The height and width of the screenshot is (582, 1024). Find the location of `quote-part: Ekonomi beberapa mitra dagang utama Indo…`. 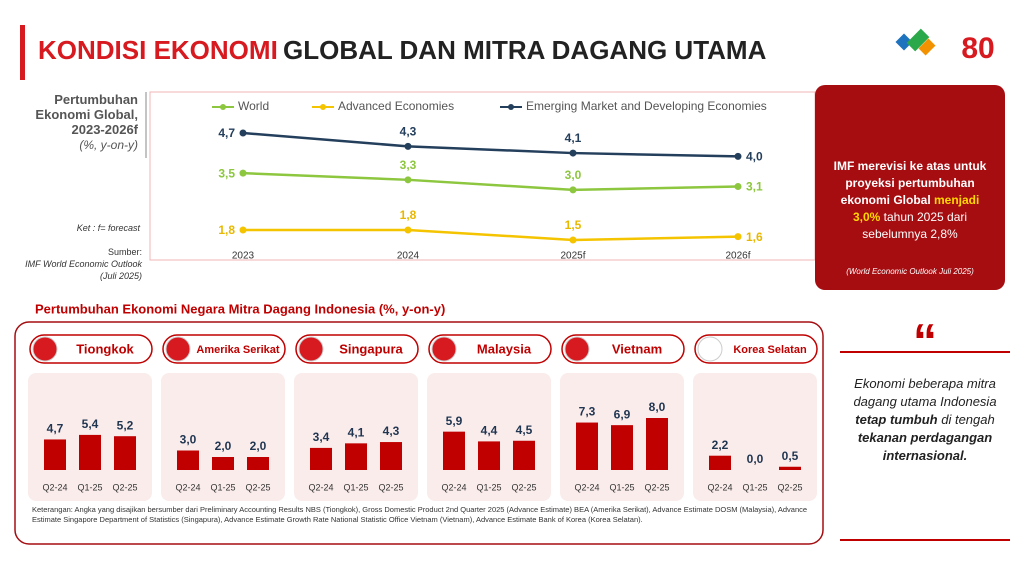

quote-part: Ekonomi beberapa mitra dagang utama Indo… is located at coordinates (925, 392).